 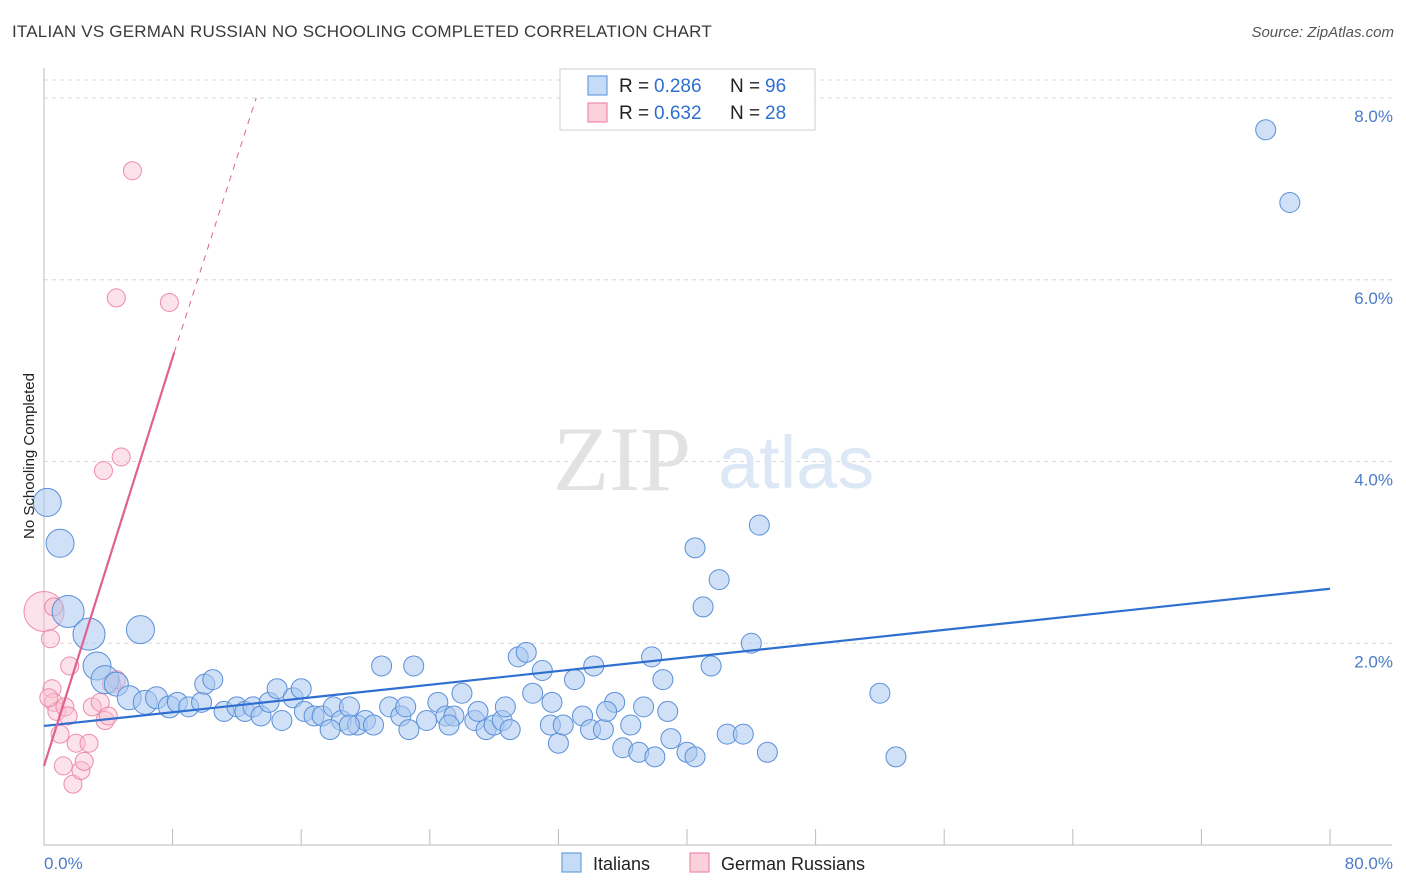 I want to click on legend-r-label-0: R =, so click(x=634, y=86).